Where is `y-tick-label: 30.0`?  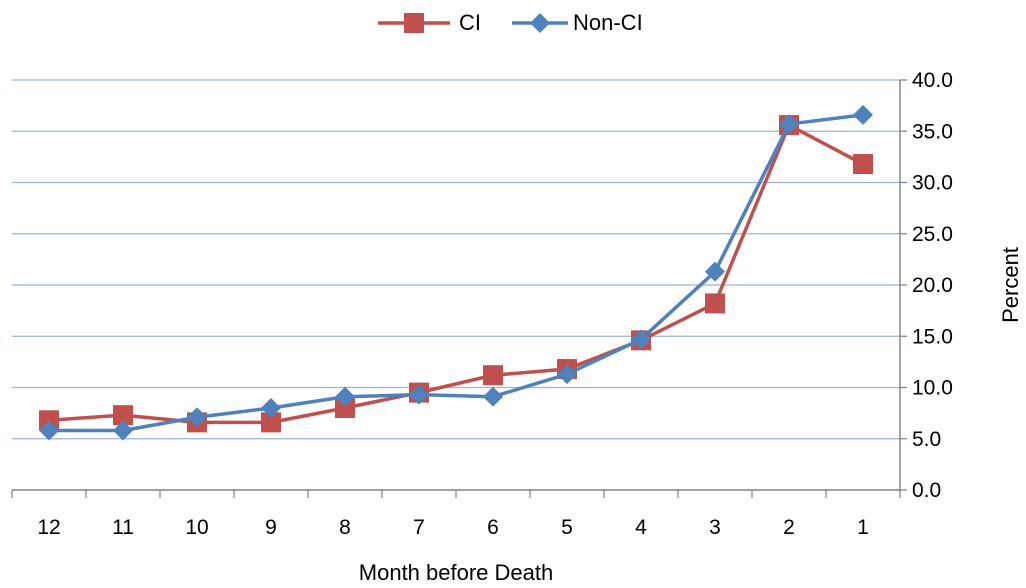
y-tick-label: 30.0 is located at coordinates (932, 183).